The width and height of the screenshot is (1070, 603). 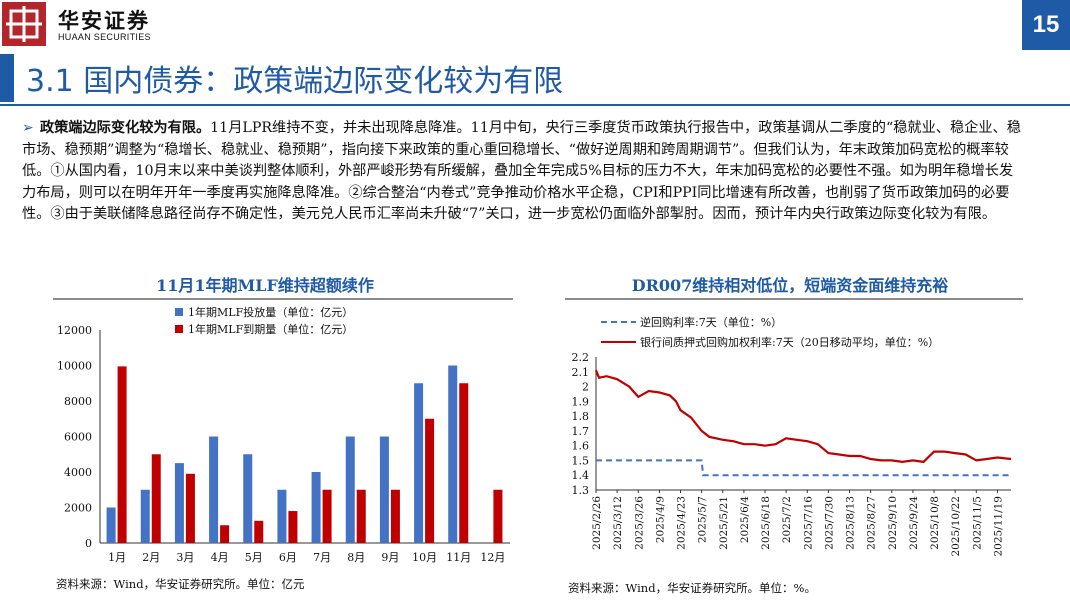 I want to click on page-title: 3.1 国内债券：政策端边际变化较为有限, so click(x=295, y=81).